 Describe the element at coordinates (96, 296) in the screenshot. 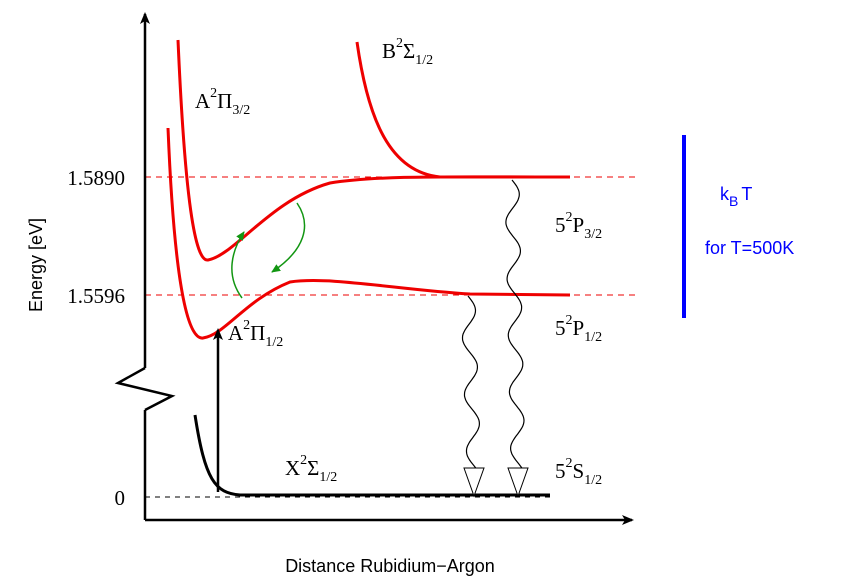

I see `tick-label: 1.5596` at that location.